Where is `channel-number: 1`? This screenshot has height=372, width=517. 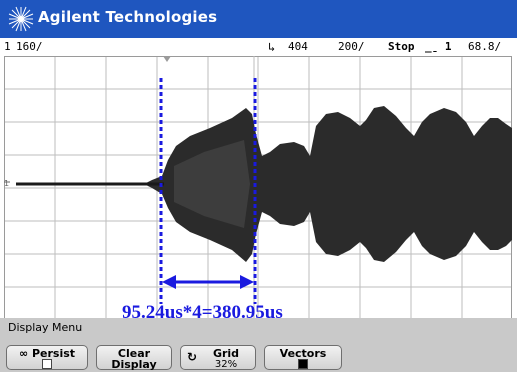
channel-number: 1 is located at coordinates (7, 46).